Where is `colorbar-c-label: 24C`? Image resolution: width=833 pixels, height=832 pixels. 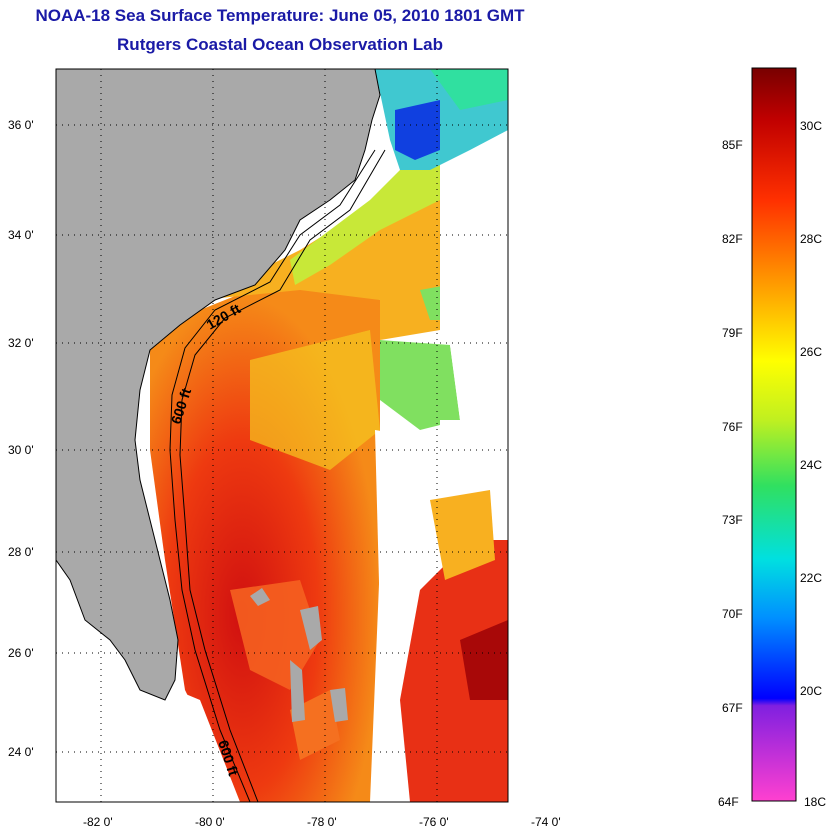
colorbar-c-label: 24C is located at coordinates (811, 465).